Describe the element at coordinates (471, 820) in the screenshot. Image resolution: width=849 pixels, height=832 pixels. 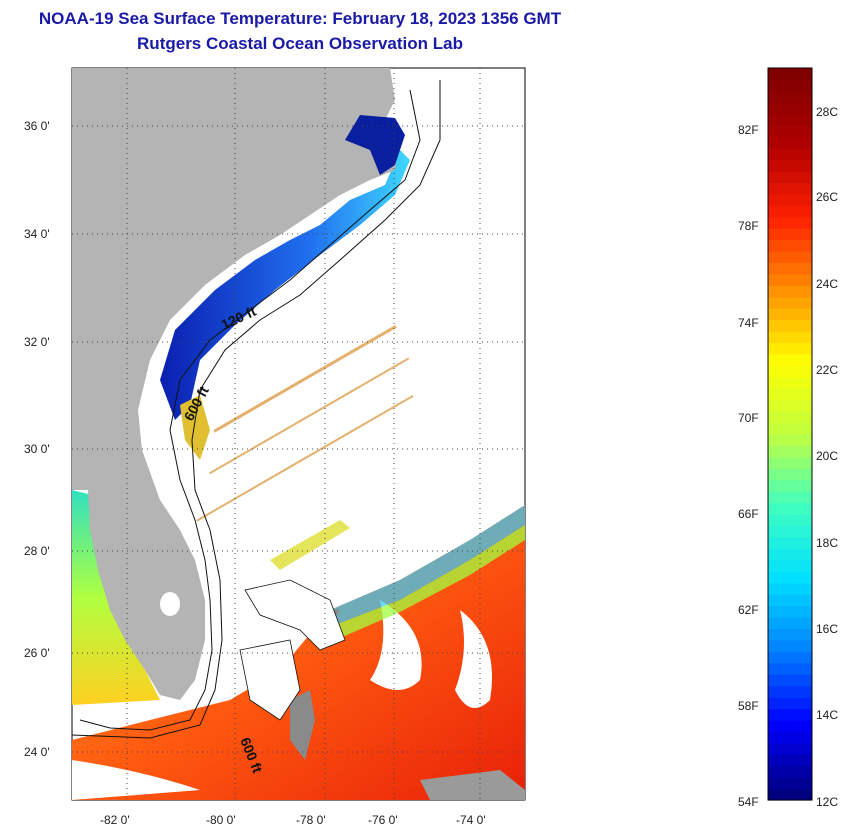
I see `lon-label: -74 0'` at that location.